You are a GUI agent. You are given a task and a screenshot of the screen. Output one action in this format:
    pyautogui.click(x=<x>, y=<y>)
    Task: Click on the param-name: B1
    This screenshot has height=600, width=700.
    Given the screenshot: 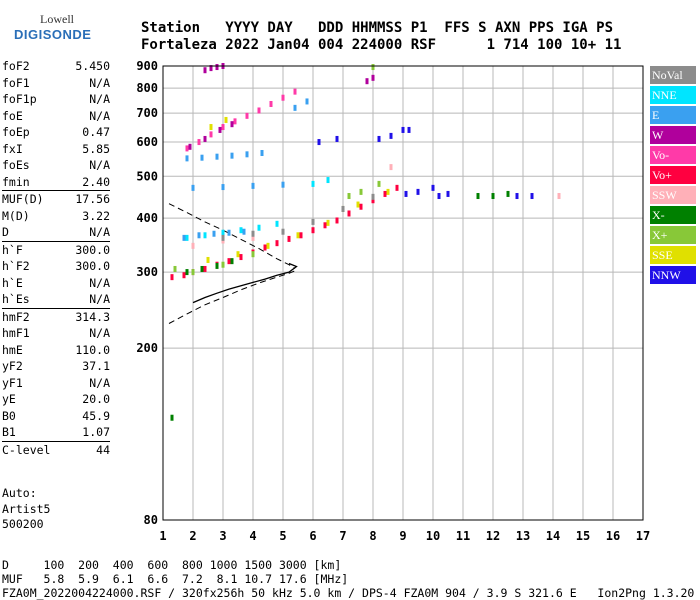 What is the action you would take?
    pyautogui.click(x=9, y=432)
    